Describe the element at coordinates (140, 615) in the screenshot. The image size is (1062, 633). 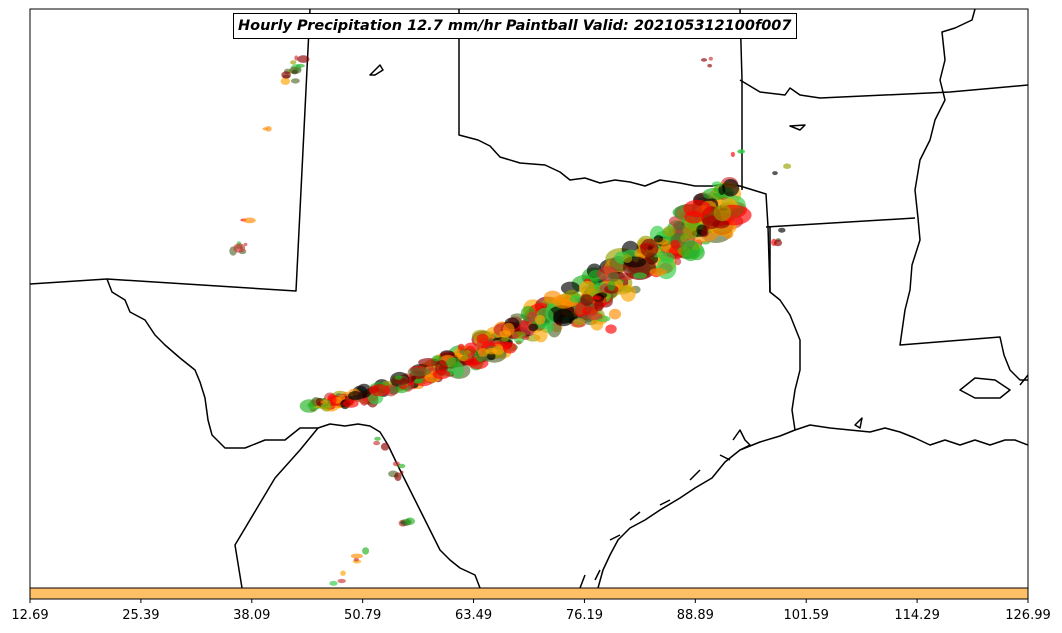
I see `colorbar-tick-label: 25.39` at that location.